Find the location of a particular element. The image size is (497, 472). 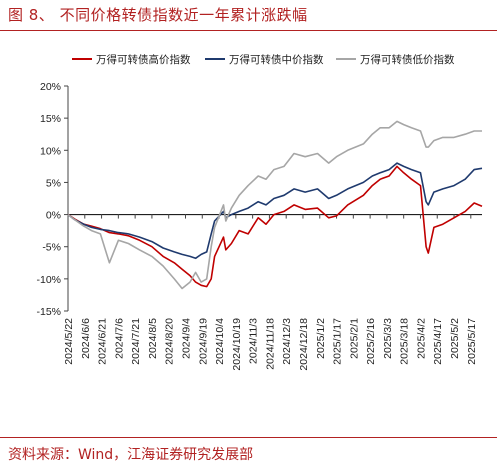

x-tick-label: 2025/5/17 is located at coordinates (472, 341).